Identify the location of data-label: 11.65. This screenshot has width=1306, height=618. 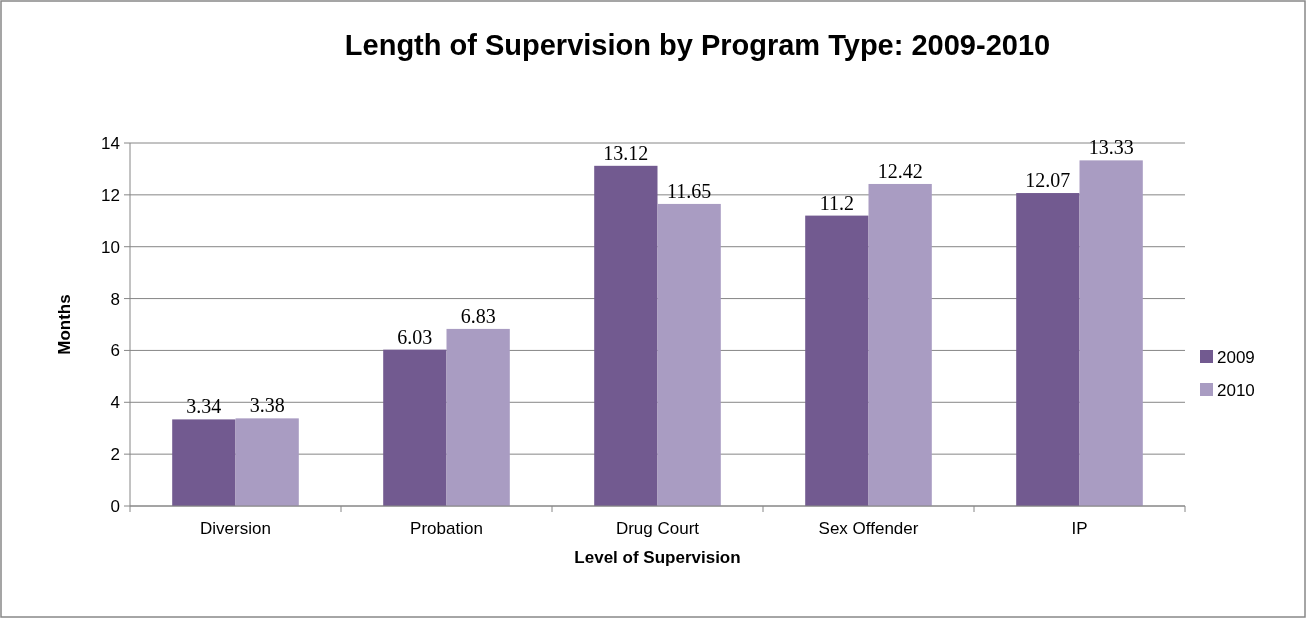
(689, 190).